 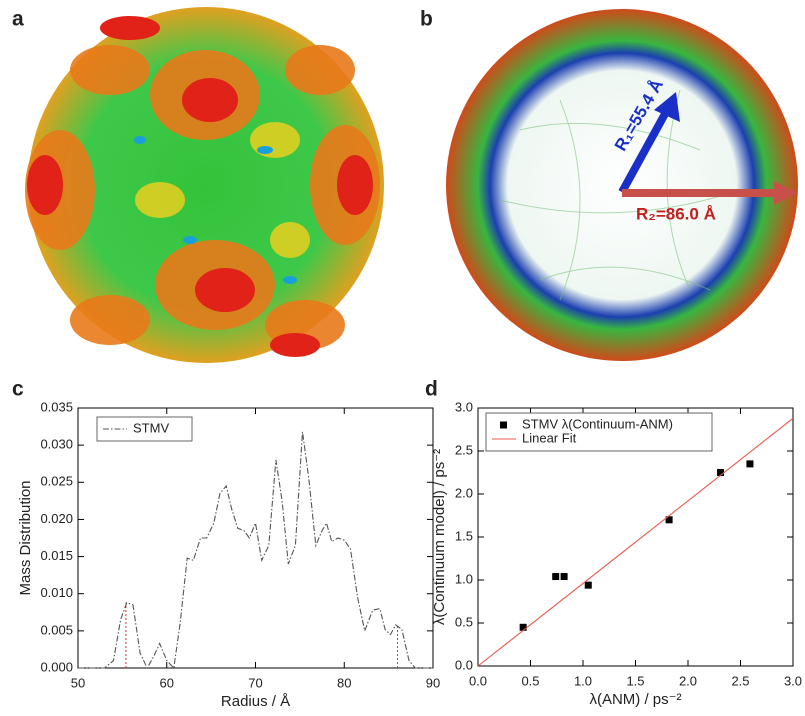 What do you see at coordinates (56, 518) in the screenshot?
I see `y-tick-label: 0.020` at bounding box center [56, 518].